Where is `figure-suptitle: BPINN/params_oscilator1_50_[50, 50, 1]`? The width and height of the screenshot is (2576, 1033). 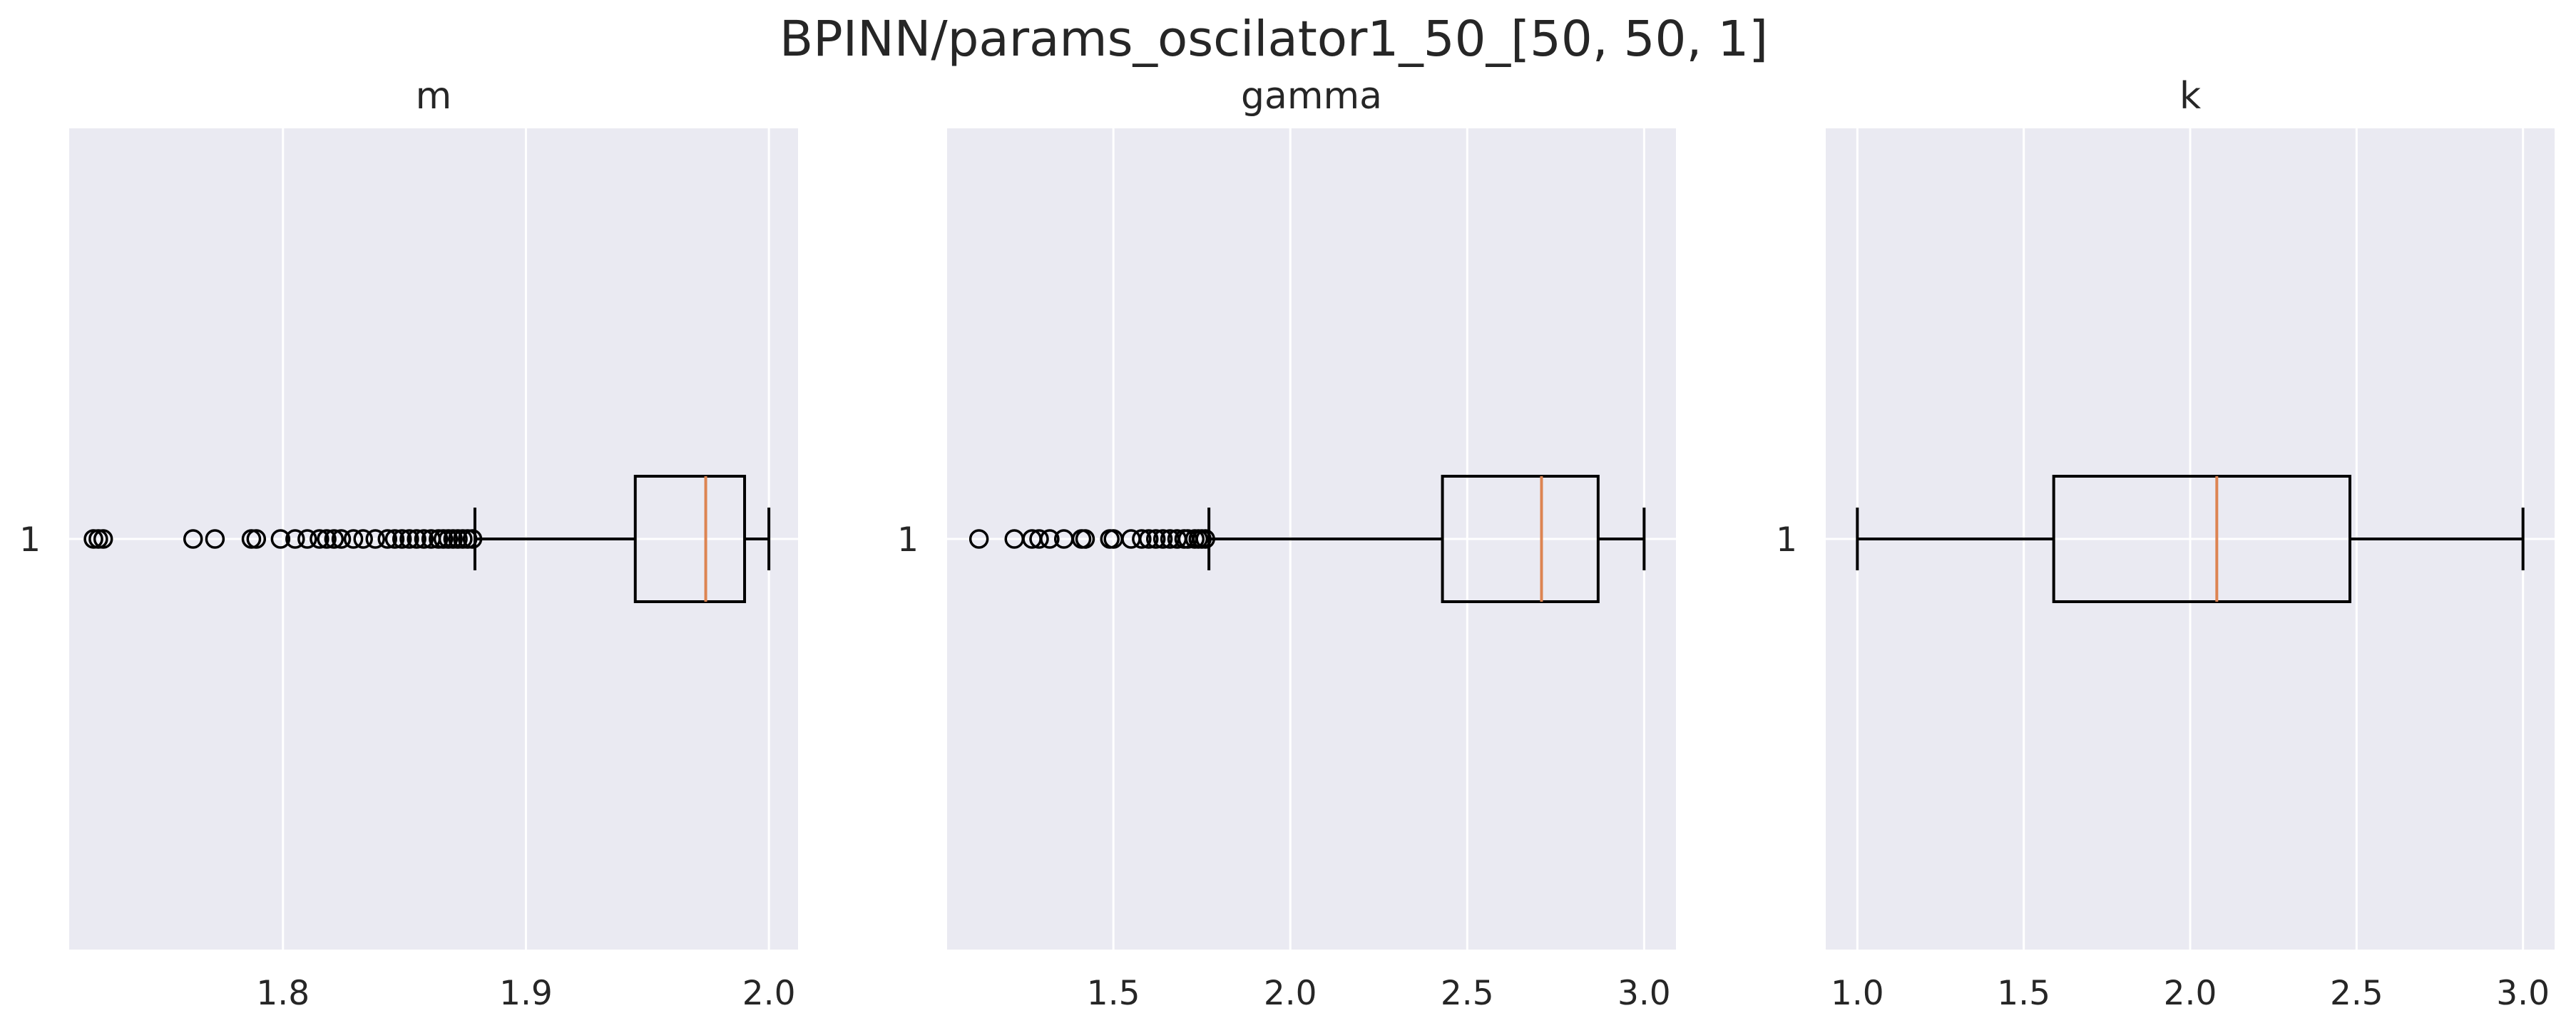 figure-suptitle: BPINN/params_oscilator1_50_[50, 50, 1] is located at coordinates (1274, 39).